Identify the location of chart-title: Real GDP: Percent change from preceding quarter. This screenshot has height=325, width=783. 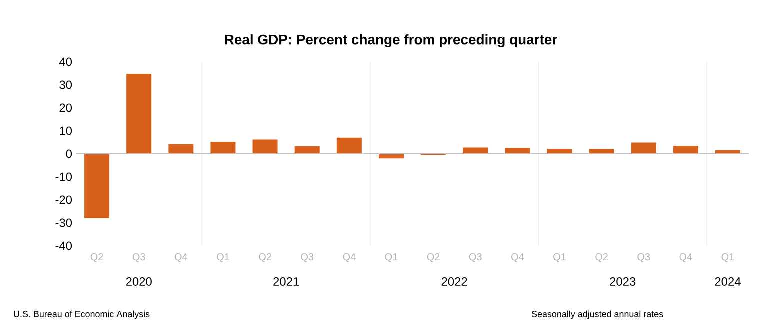
(391, 41).